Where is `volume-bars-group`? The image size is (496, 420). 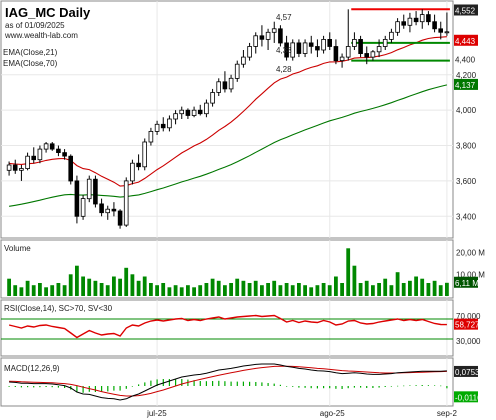 volume-bars-group is located at coordinates (228, 272).